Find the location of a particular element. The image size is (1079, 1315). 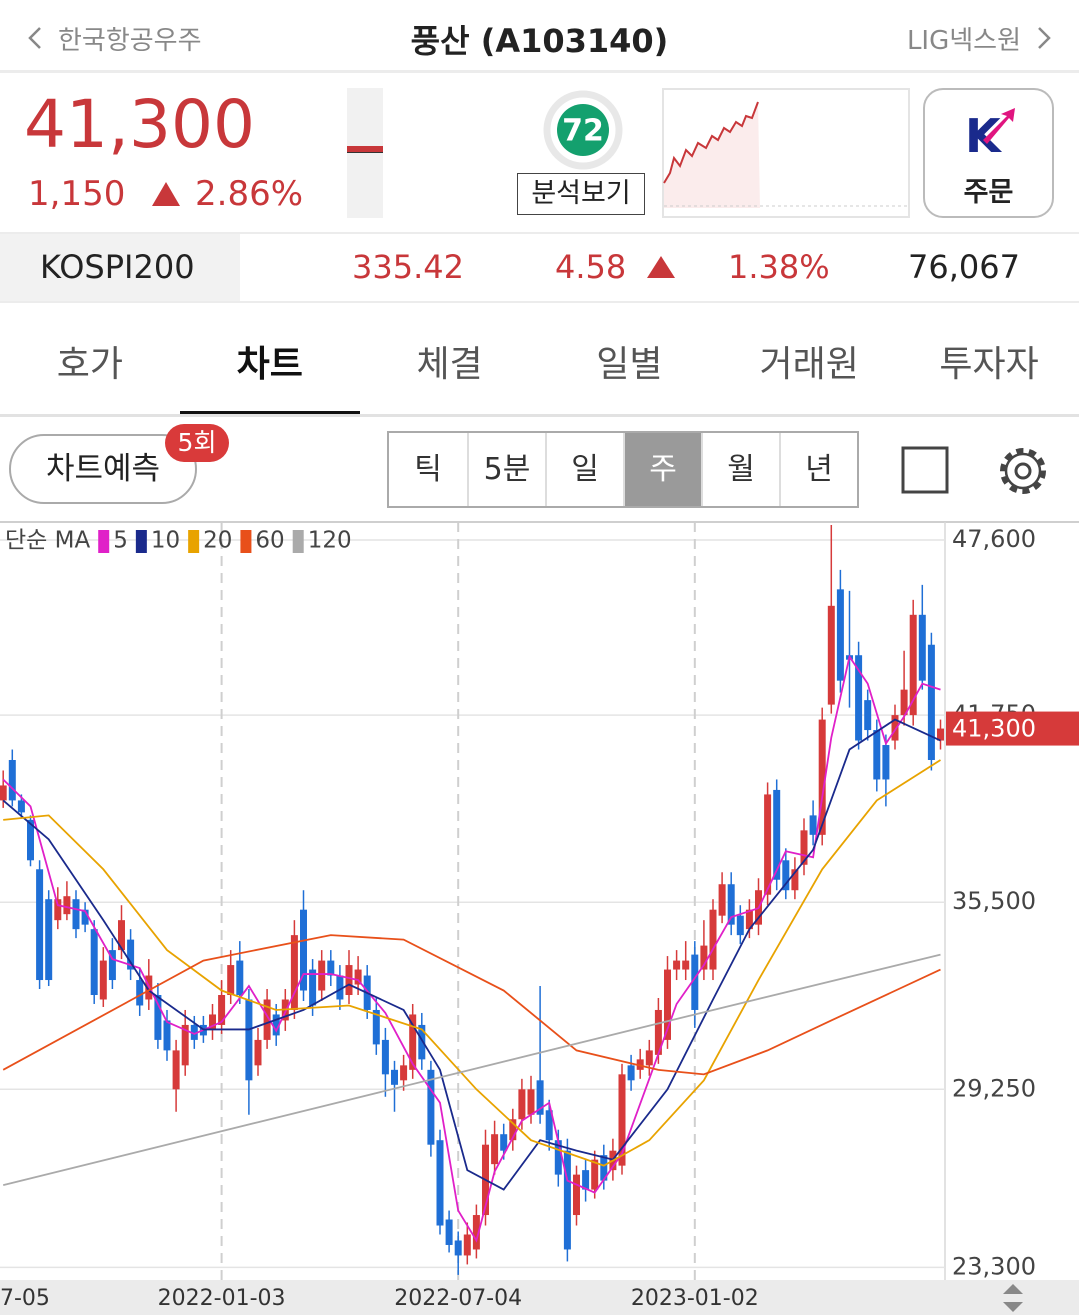

legend-label: 120 is located at coordinates (330, 541).